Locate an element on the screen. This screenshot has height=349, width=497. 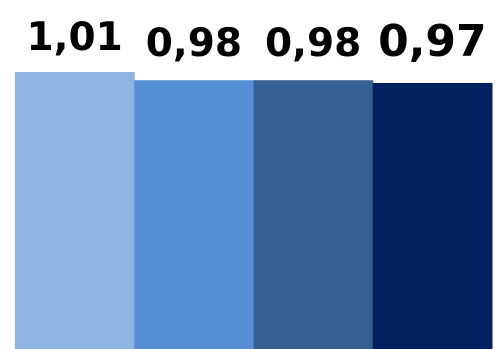
data-label-4: 0,97 is located at coordinates (432, 41).